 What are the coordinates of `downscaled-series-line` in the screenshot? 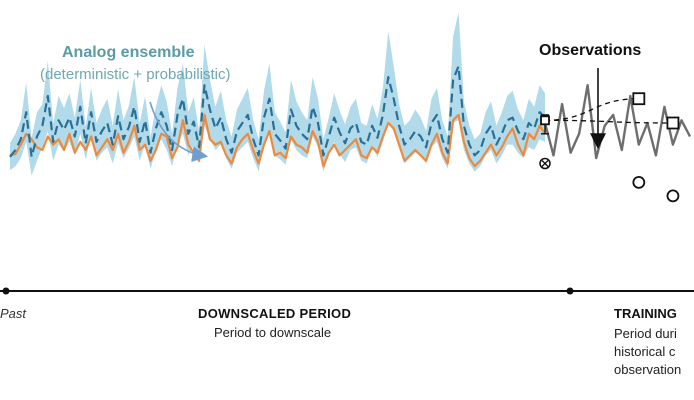 It's located at (277, 140).